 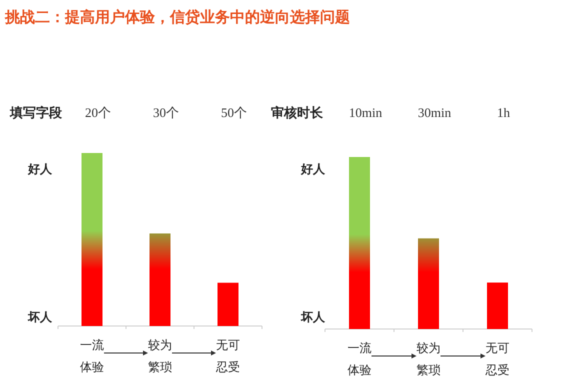 What do you see at coordinates (297, 112) in the screenshot?
I see `text: 审核时长` at bounding box center [297, 112].